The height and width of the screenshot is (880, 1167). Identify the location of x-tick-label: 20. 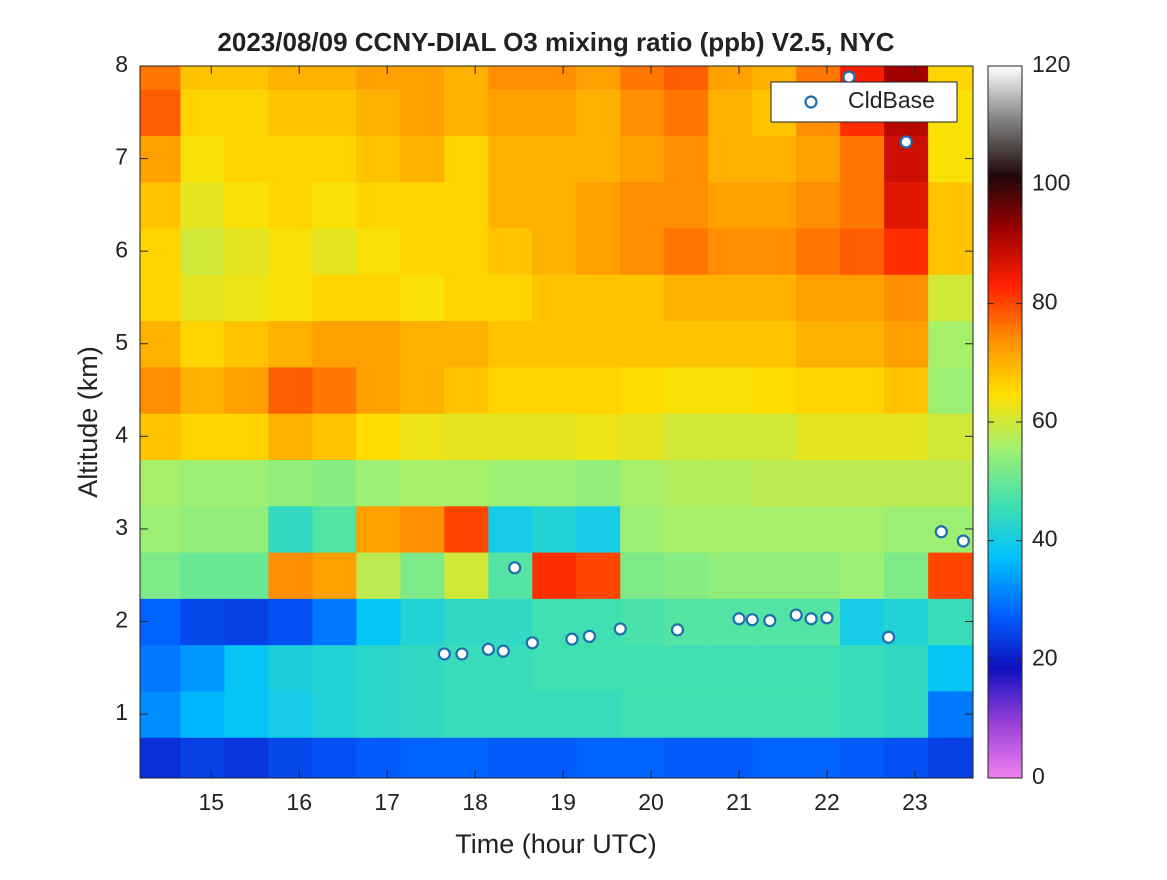
(651, 802).